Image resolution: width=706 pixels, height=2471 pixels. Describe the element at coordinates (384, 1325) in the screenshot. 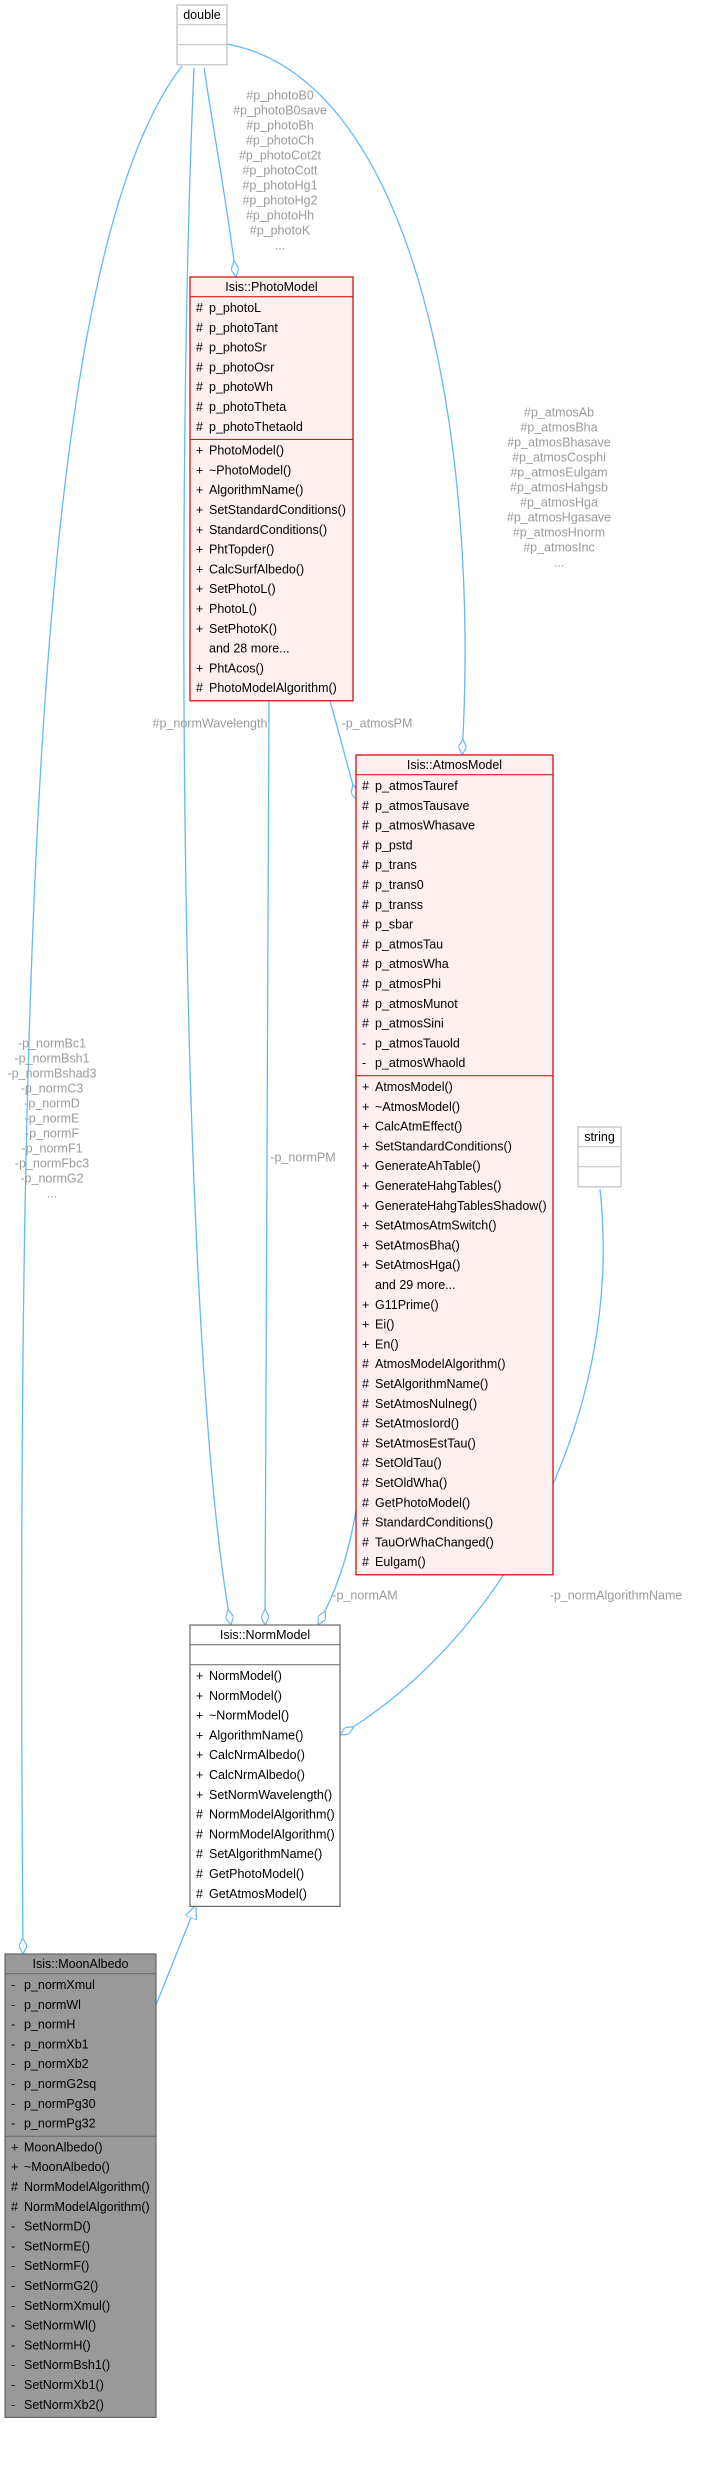

I see `method: Ei()` at that location.